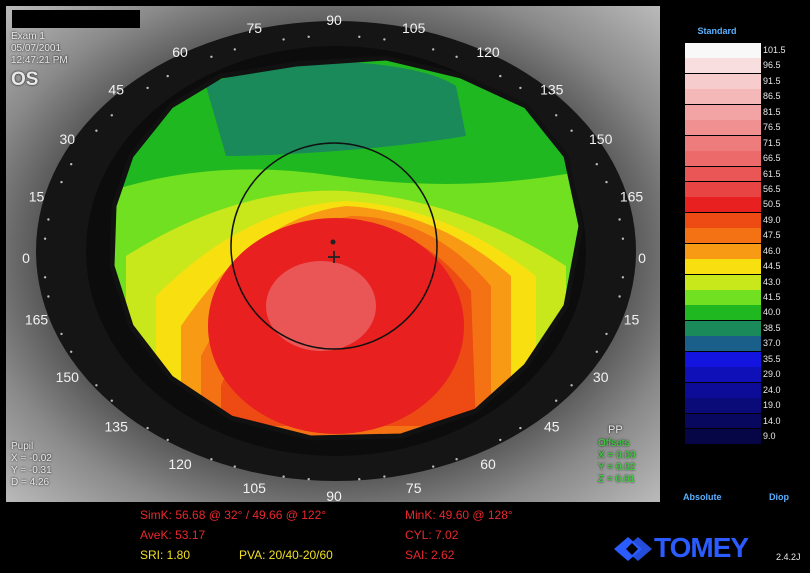 This screenshot has height=573, width=810. I want to click on scale-row: 47.5, so click(733, 236).